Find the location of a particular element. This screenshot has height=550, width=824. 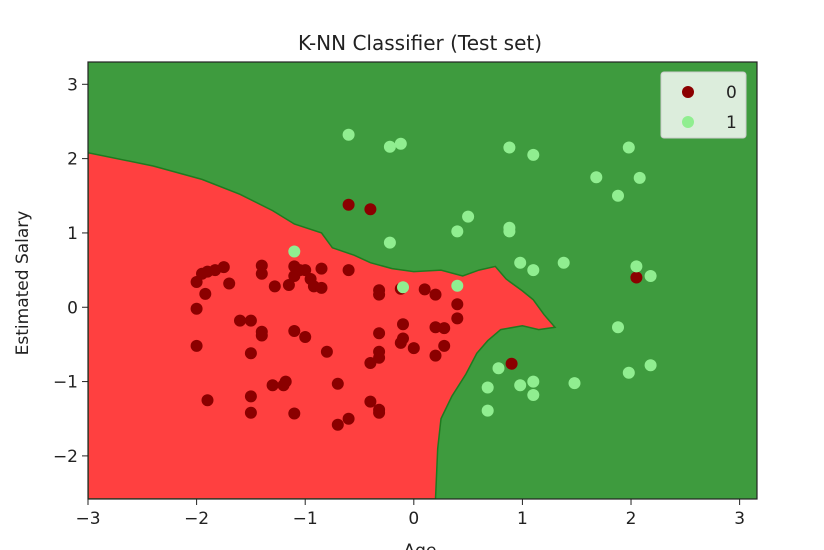

legend-label-class-1: 1 is located at coordinates (731, 123).